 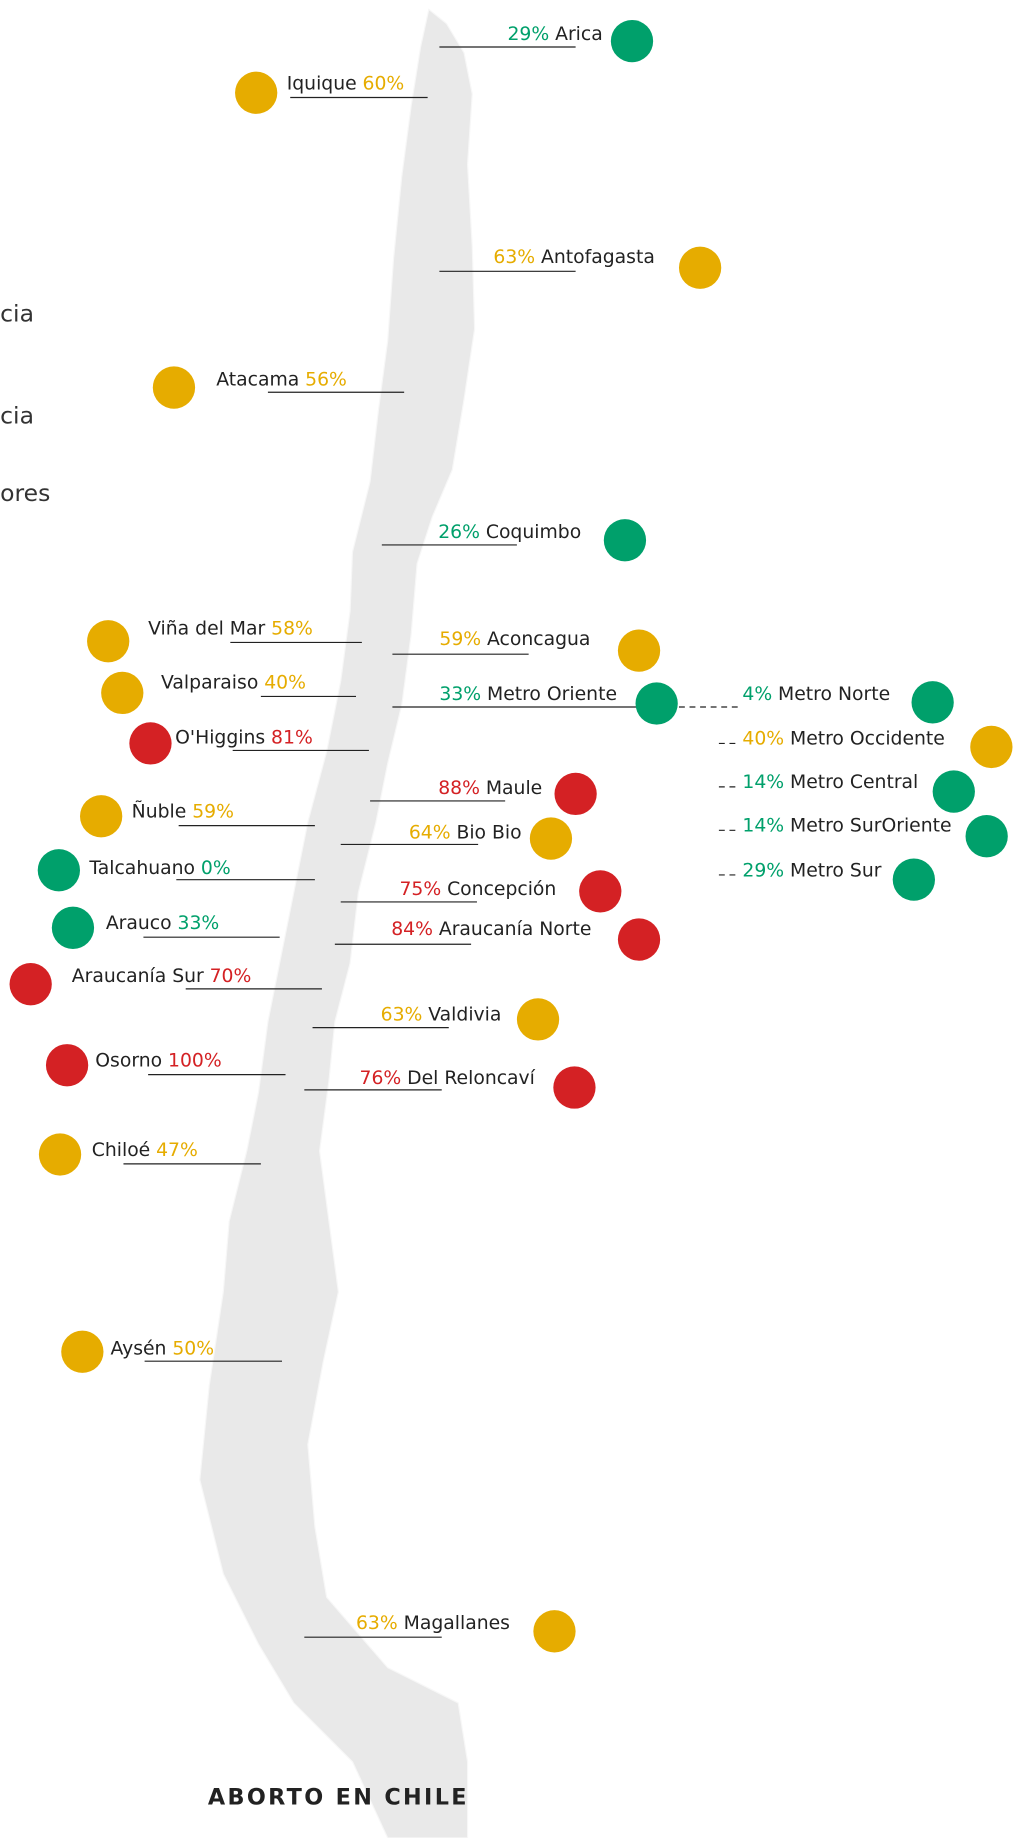 What do you see at coordinates (836, 870) in the screenshot?
I see `region-name: Metro Sur` at bounding box center [836, 870].